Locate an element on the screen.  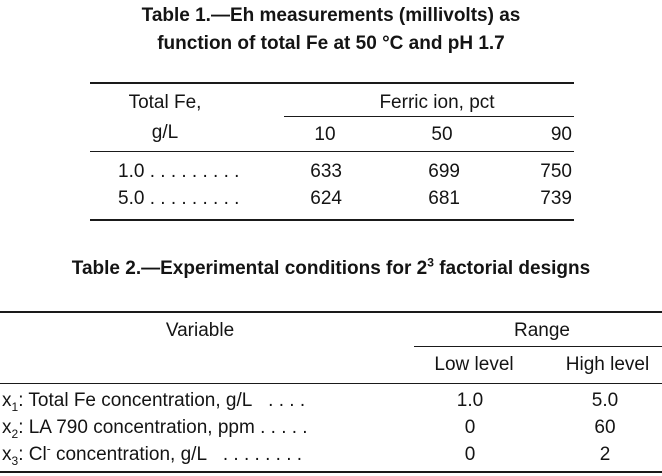
table1-subheader-50: 50 is located at coordinates (442, 134).